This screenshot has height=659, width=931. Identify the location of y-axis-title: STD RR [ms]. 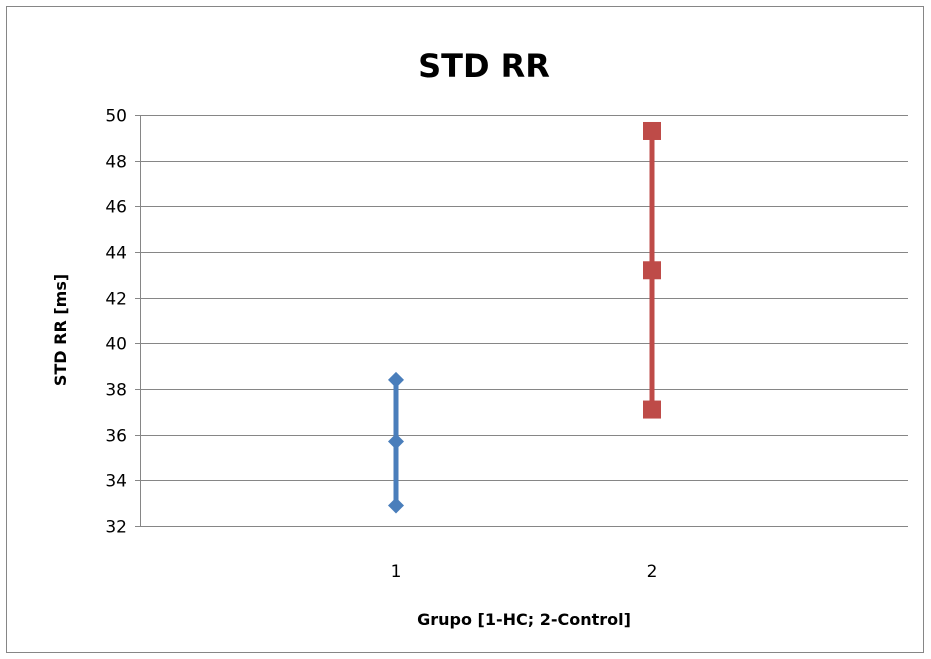
(60, 330).